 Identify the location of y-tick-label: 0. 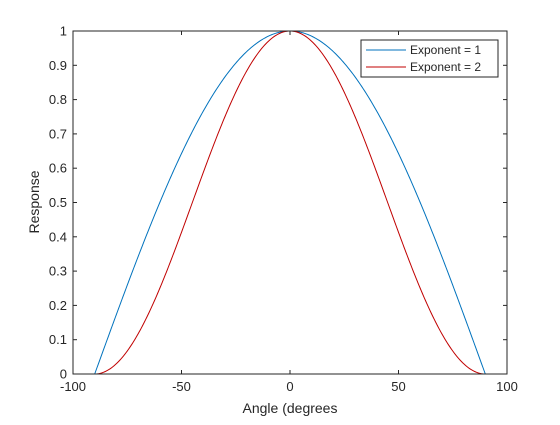
(63, 374).